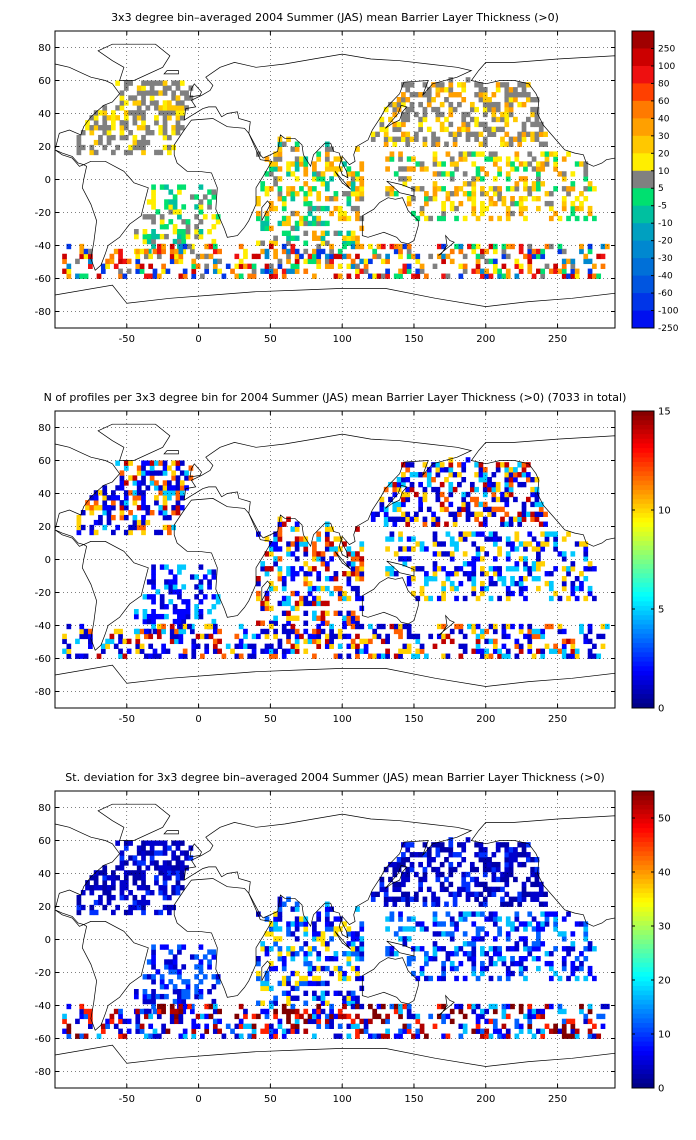 This screenshot has width=696, height=1140. Describe the element at coordinates (198, 1099) in the screenshot. I see `x-tick-label: 0` at that location.